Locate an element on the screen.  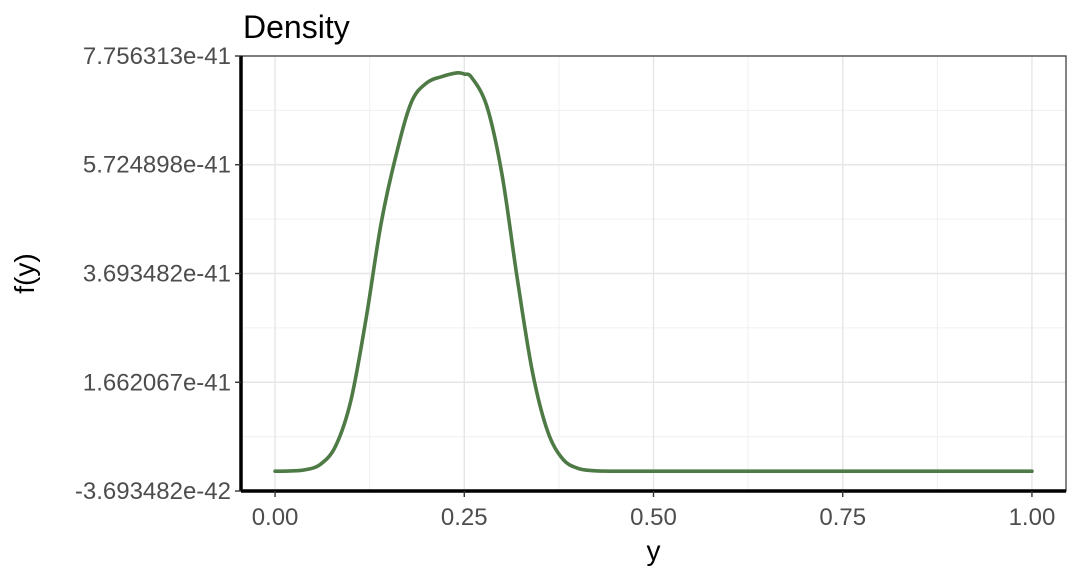
y-tick-label: 7.756313e-41 is located at coordinates (157, 56).